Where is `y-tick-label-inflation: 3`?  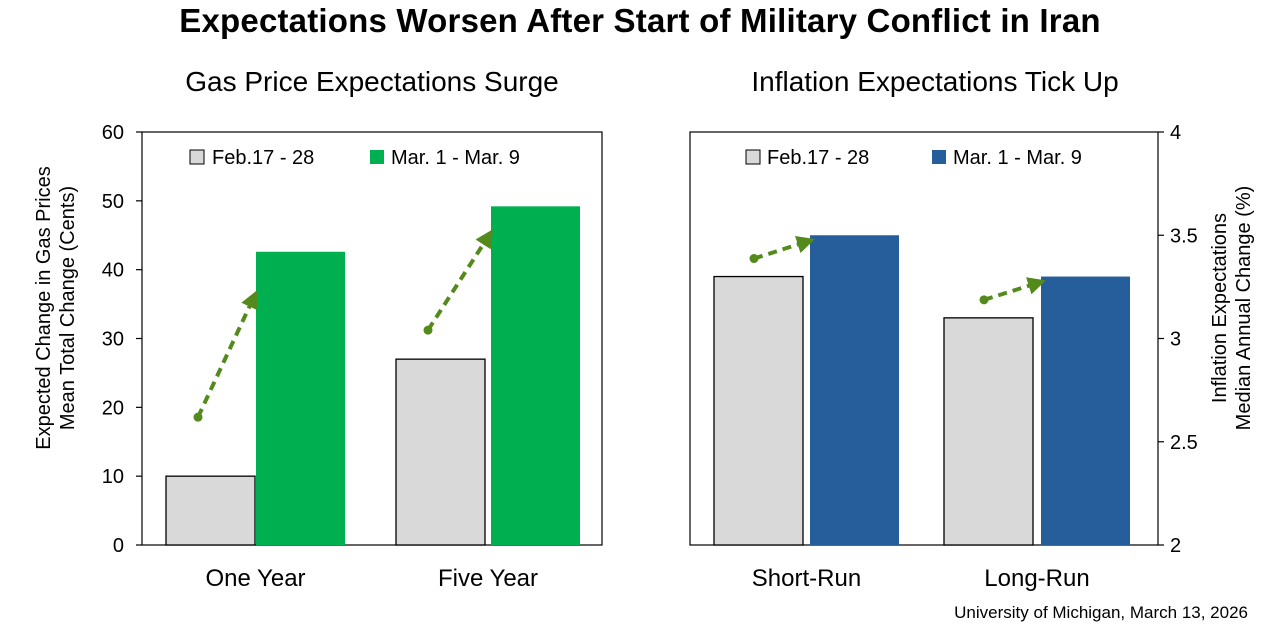
y-tick-label-inflation: 3 is located at coordinates (1175, 340).